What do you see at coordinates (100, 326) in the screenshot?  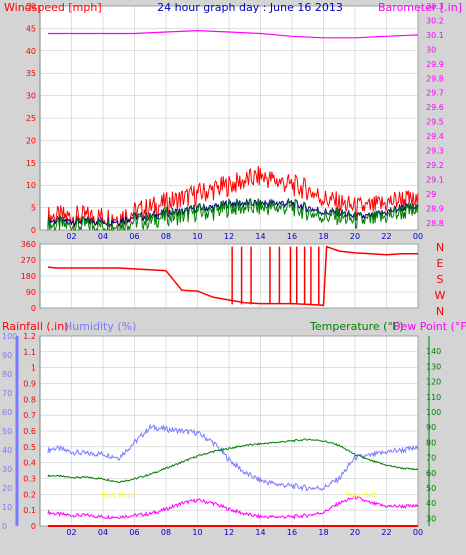 I see `humidity-axis-label: Humidity (%)` at bounding box center [100, 326].